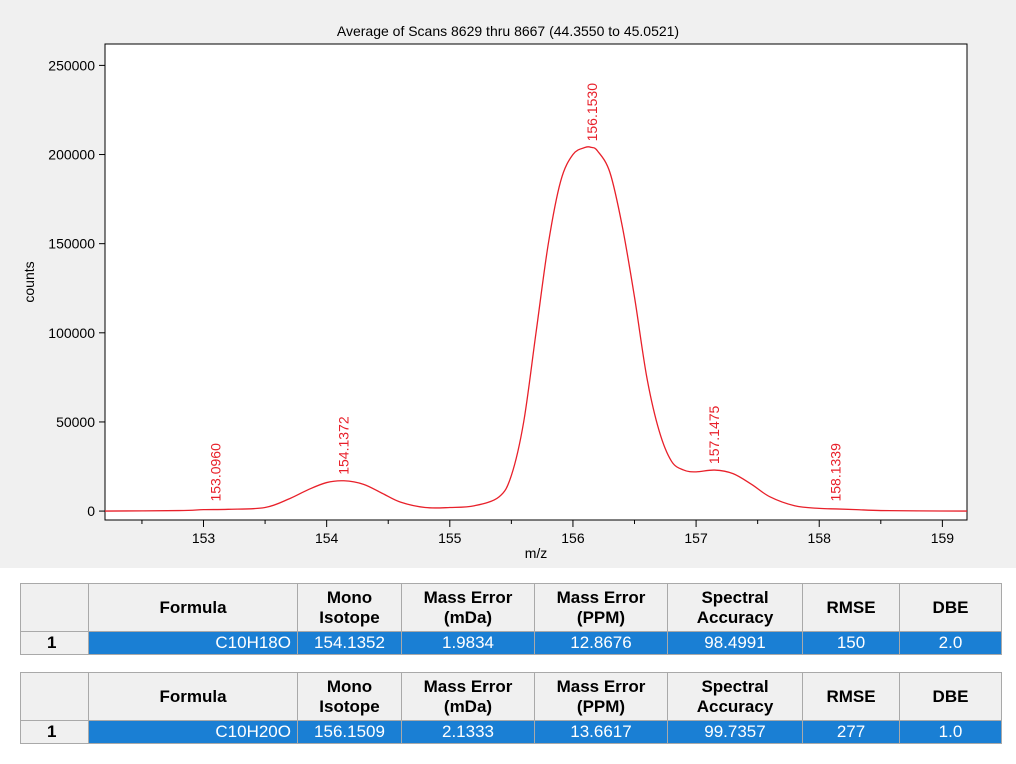 Image resolution: width=1016 pixels, height=764 pixels. Describe the element at coordinates (215, 472) in the screenshot. I see `peak-label: 153.0960` at that location.